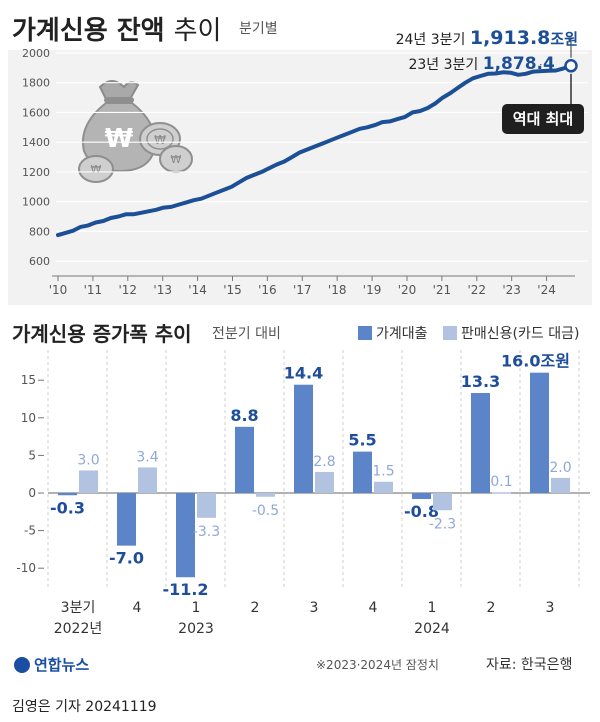 This screenshot has height=722, width=600. What do you see at coordinates (421, 511) in the screenshot?
I see `data-label-loan: -0.8` at bounding box center [421, 511].